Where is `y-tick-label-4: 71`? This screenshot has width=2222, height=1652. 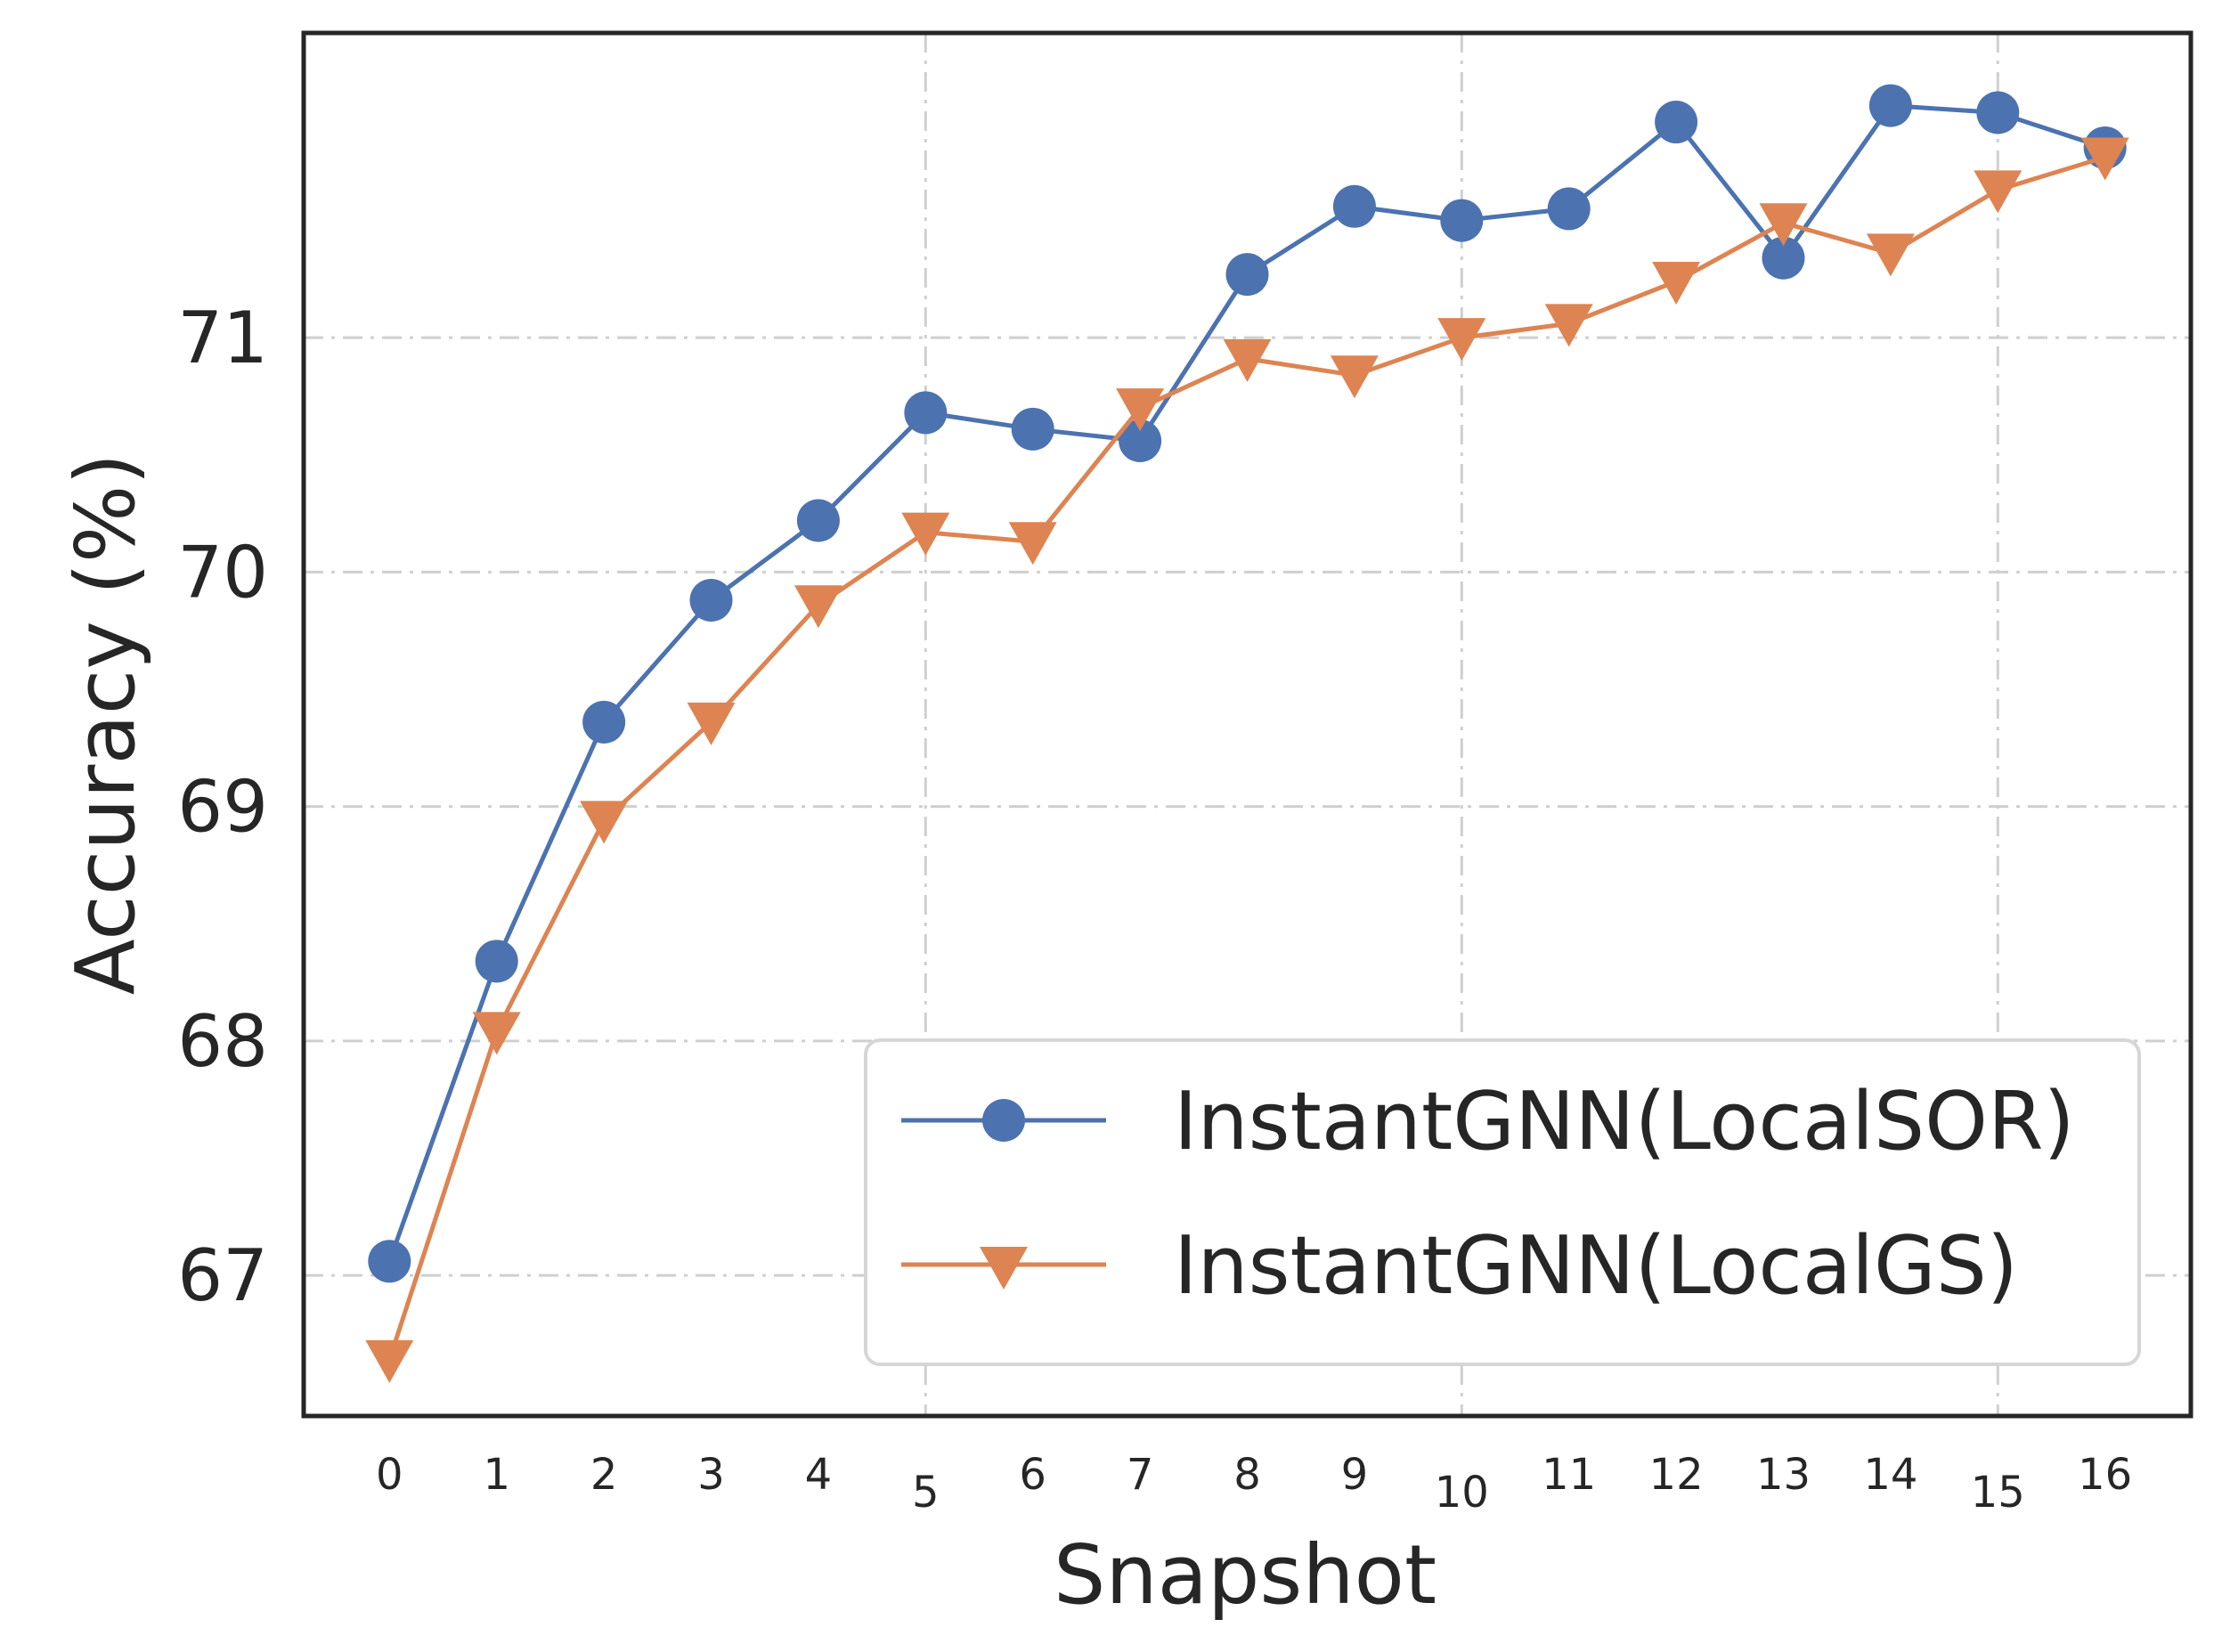
y-tick-label-4: 71 is located at coordinates (222, 338).